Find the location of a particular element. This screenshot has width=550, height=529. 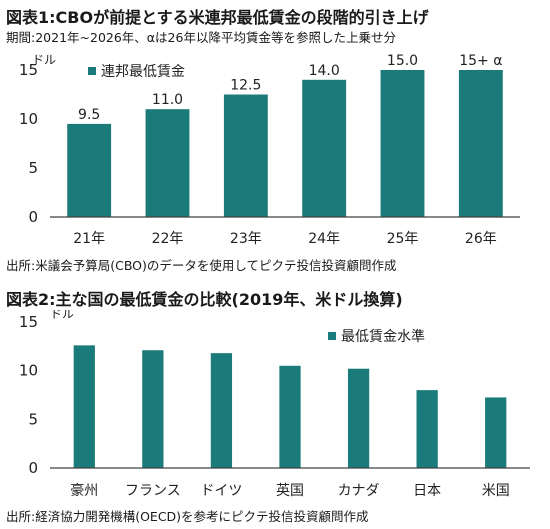

chart1-category-label: 21年 is located at coordinates (89, 239).